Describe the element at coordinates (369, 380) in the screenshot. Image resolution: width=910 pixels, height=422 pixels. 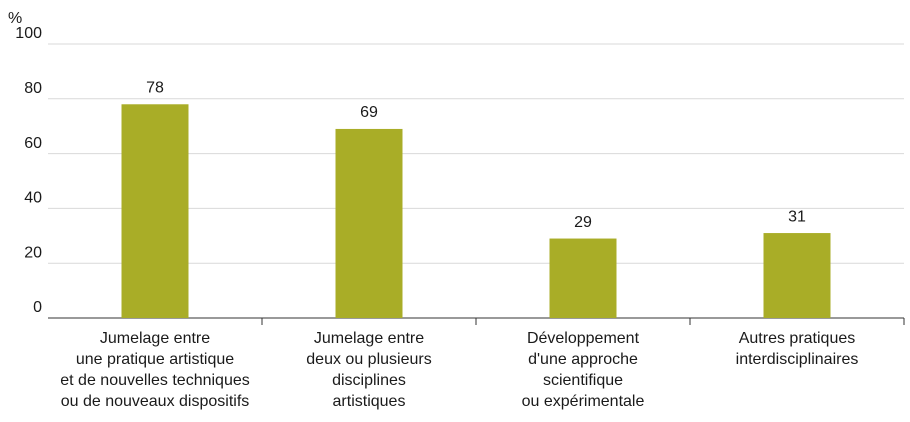
I see `x-tick-label: disciplines` at that location.